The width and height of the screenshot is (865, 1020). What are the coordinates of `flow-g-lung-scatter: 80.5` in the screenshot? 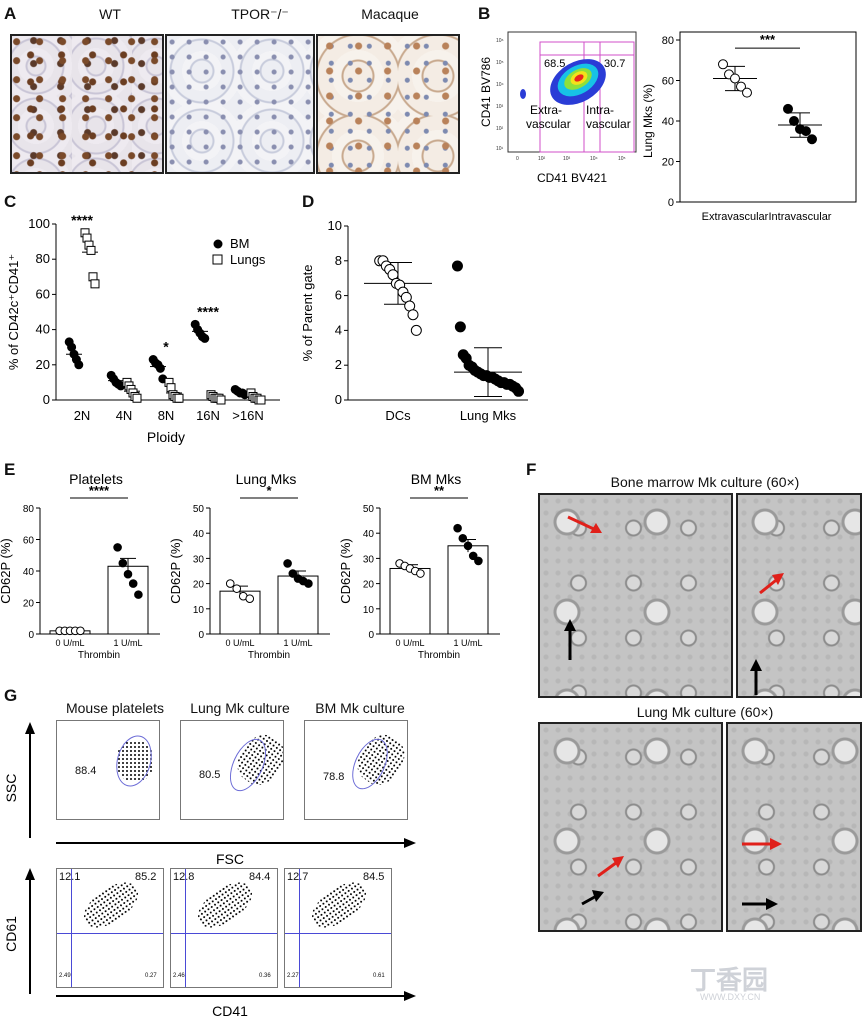 It's located at (232, 770).